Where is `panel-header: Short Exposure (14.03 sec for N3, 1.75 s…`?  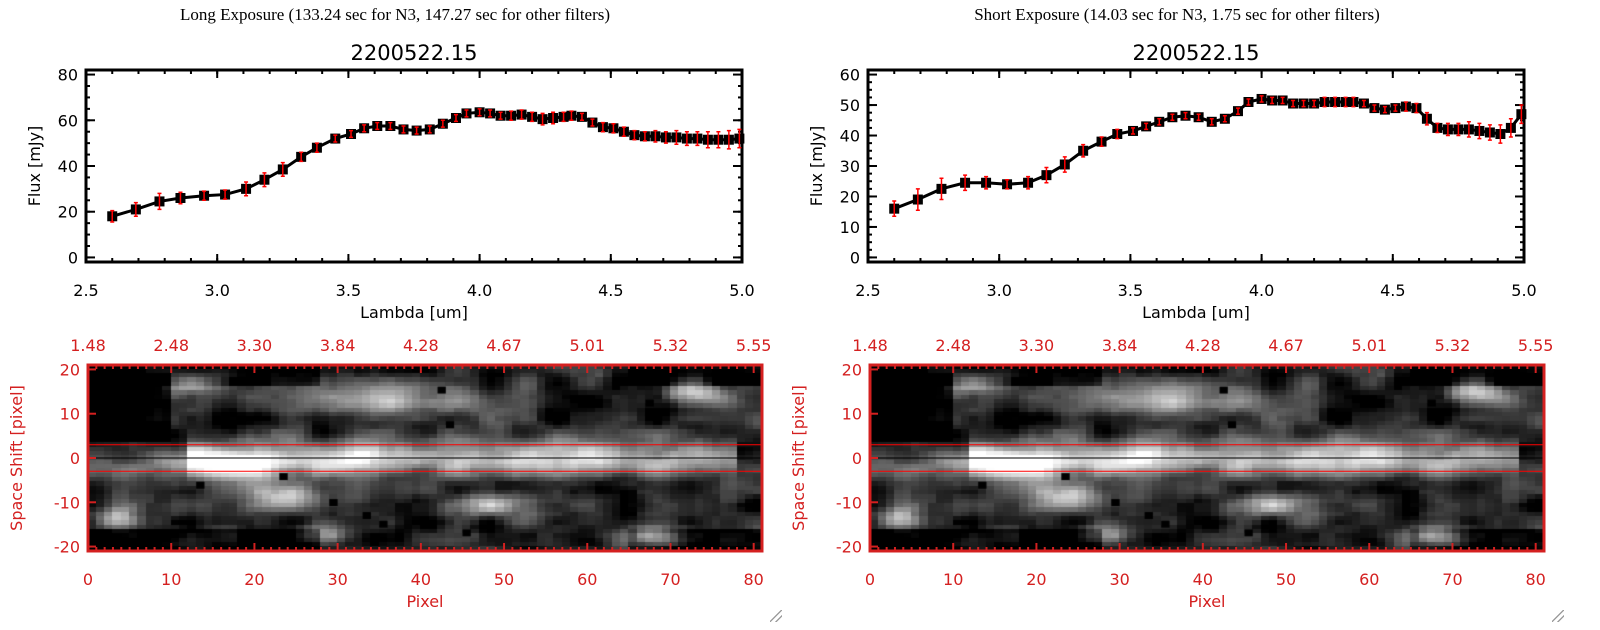 panel-header: Short Exposure (14.03 sec for N3, 1.75 s… is located at coordinates (1177, 14).